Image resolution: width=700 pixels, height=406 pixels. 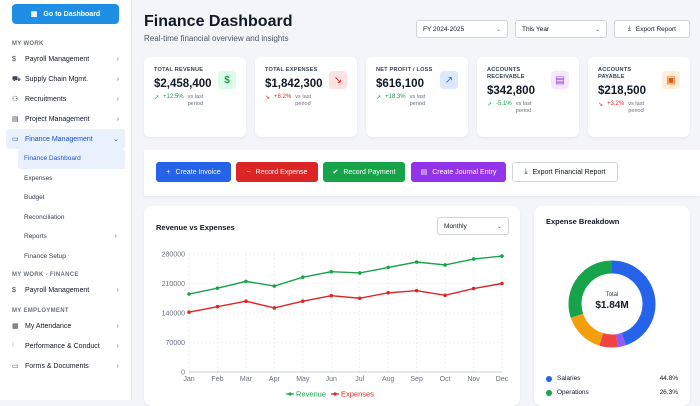 What do you see at coordinates (65, 79) in the screenshot?
I see `sidebar-item-supply-chain: ⛟ Supply Chain Mgmt. ›` at bounding box center [65, 79].